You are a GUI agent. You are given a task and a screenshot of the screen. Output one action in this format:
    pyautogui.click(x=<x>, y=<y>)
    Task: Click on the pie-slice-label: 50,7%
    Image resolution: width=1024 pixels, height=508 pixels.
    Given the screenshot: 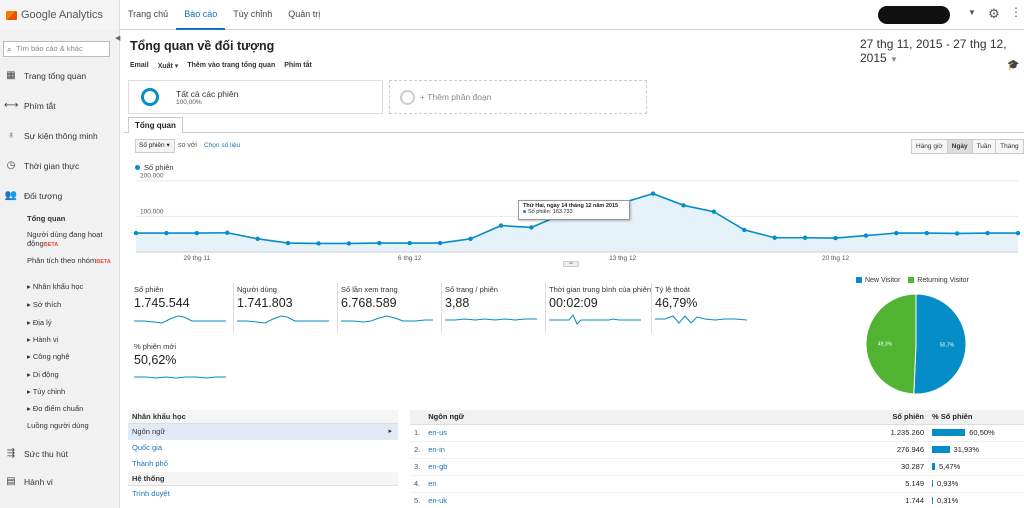 What is the action you would take?
    pyautogui.click(x=947, y=346)
    